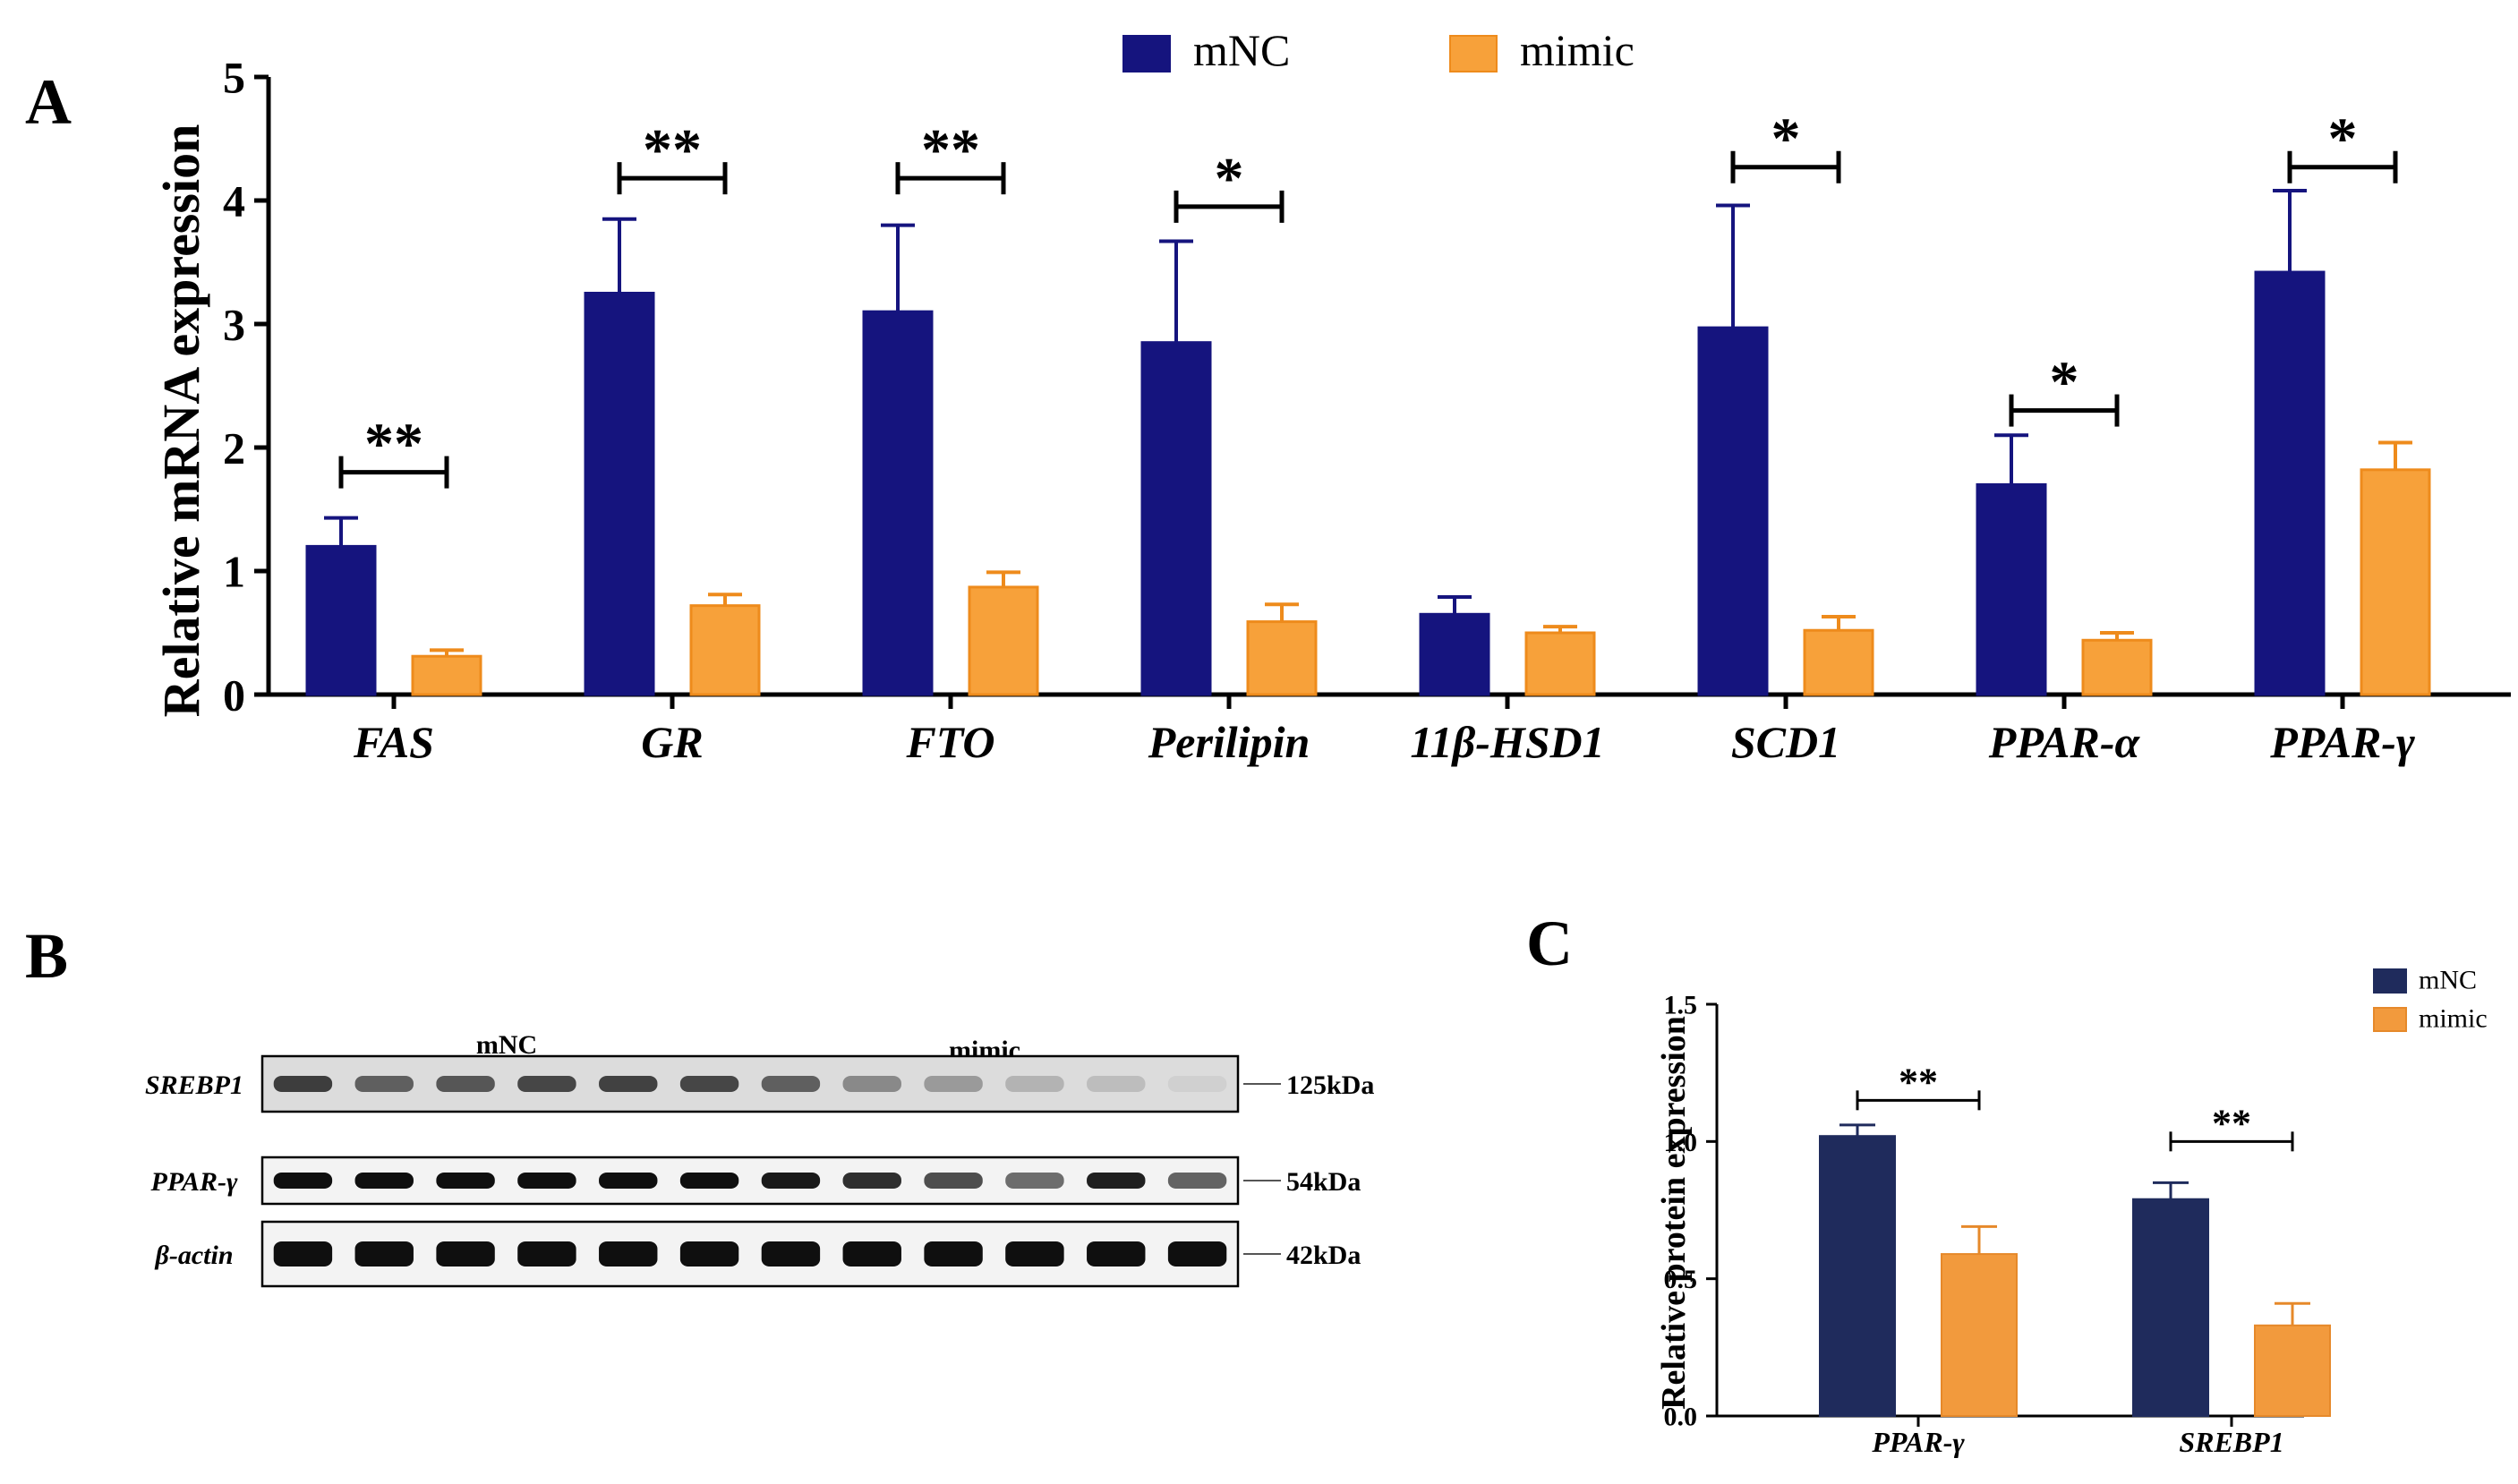  Describe the element at coordinates (1241, 50) in the screenshot. I see `legend-label-mnc: mNC` at that location.